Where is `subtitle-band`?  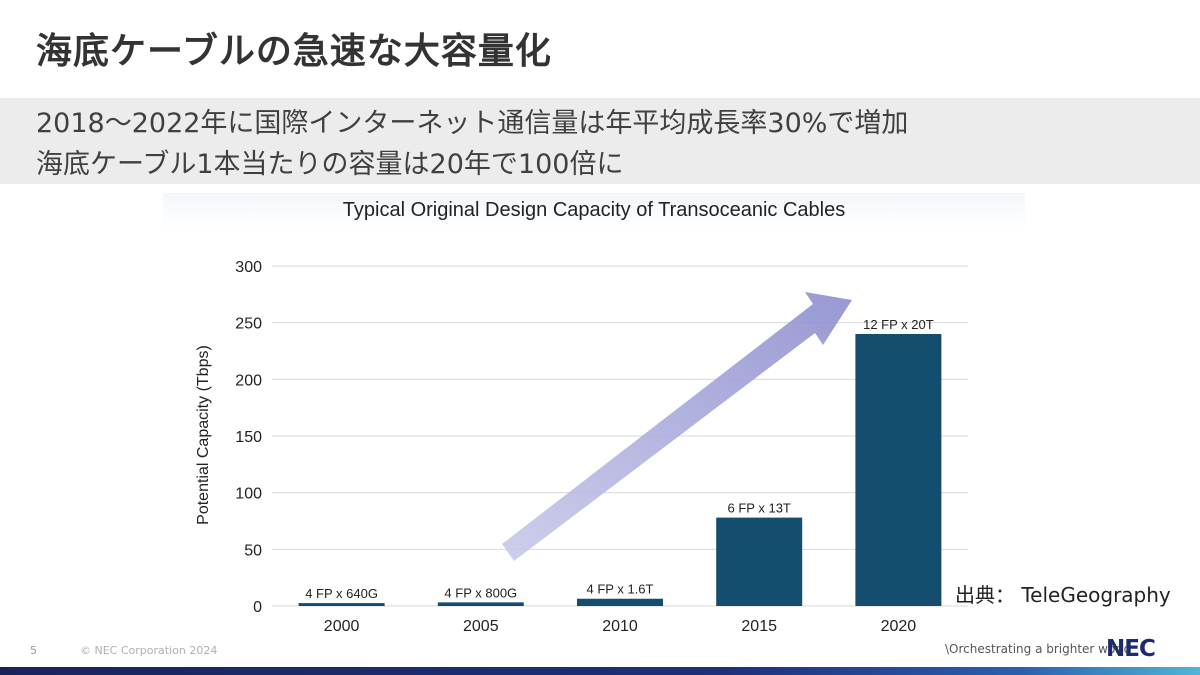 subtitle-band is located at coordinates (600, 141).